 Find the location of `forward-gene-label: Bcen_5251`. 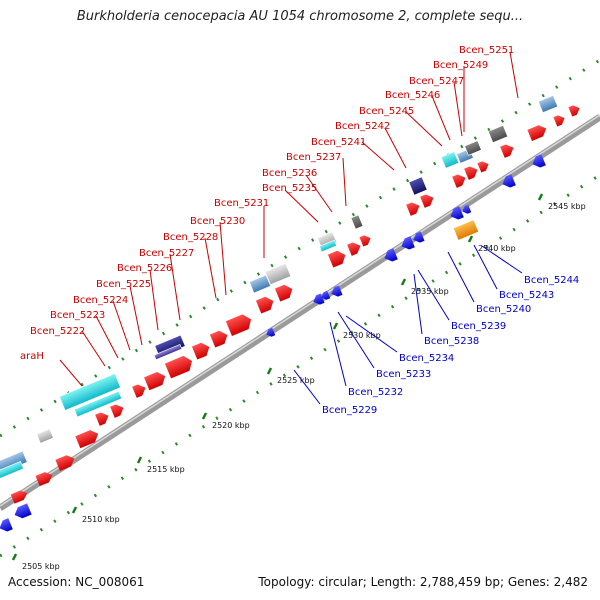

forward-gene-label: Bcen_5251 is located at coordinates (489, 72).